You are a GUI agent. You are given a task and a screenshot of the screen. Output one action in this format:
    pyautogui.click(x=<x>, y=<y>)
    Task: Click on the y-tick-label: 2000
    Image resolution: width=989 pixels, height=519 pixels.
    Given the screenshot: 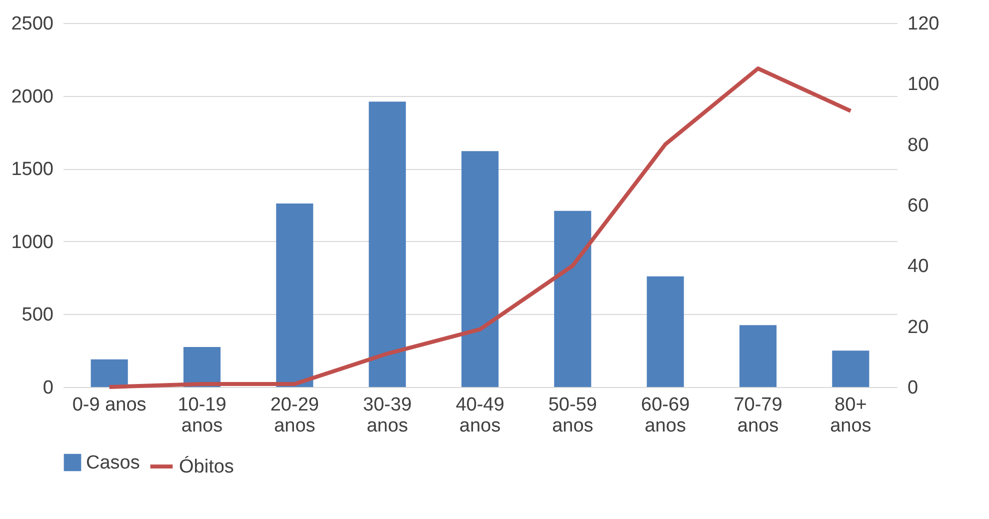 What is the action you would take?
    pyautogui.click(x=32, y=97)
    